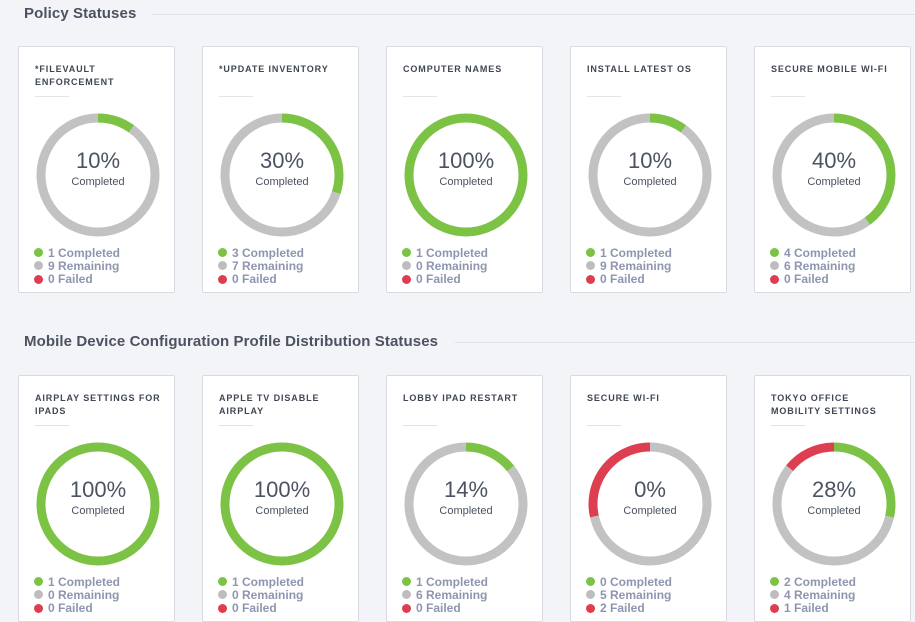 Image resolution: width=915 pixels, height=622 pixels. I want to click on card-title: TOKYO OFFICE MOBILITY SETTINGS, so click(824, 404).